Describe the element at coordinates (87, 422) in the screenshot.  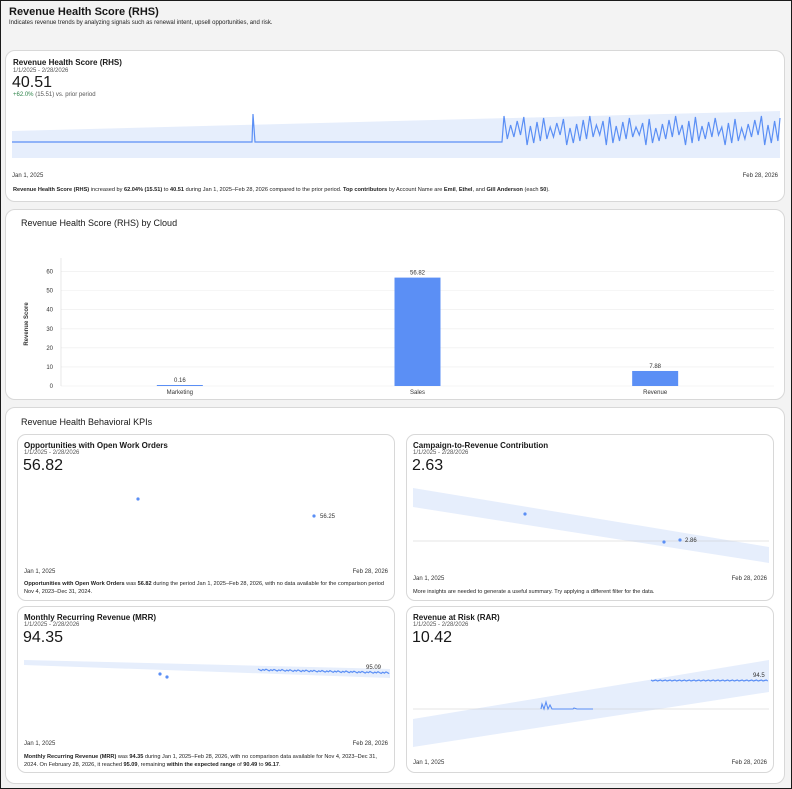
I see `behavioral-kpis-title: Revenue Health Behavioral KPIs` at that location.